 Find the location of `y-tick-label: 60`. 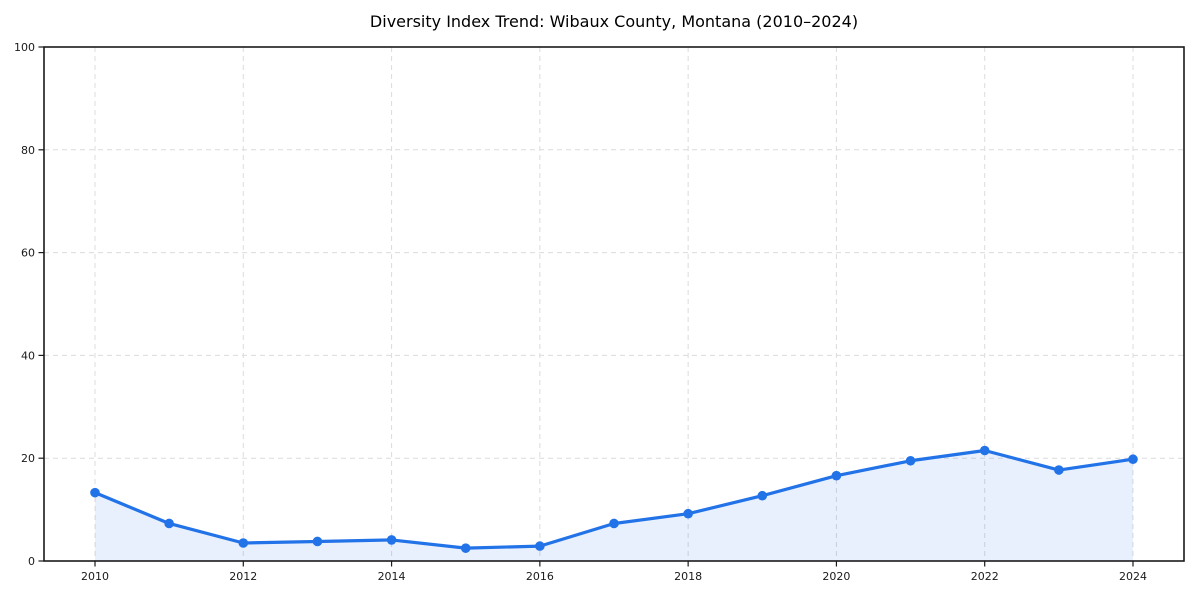

y-tick-label: 60 is located at coordinates (28, 253).